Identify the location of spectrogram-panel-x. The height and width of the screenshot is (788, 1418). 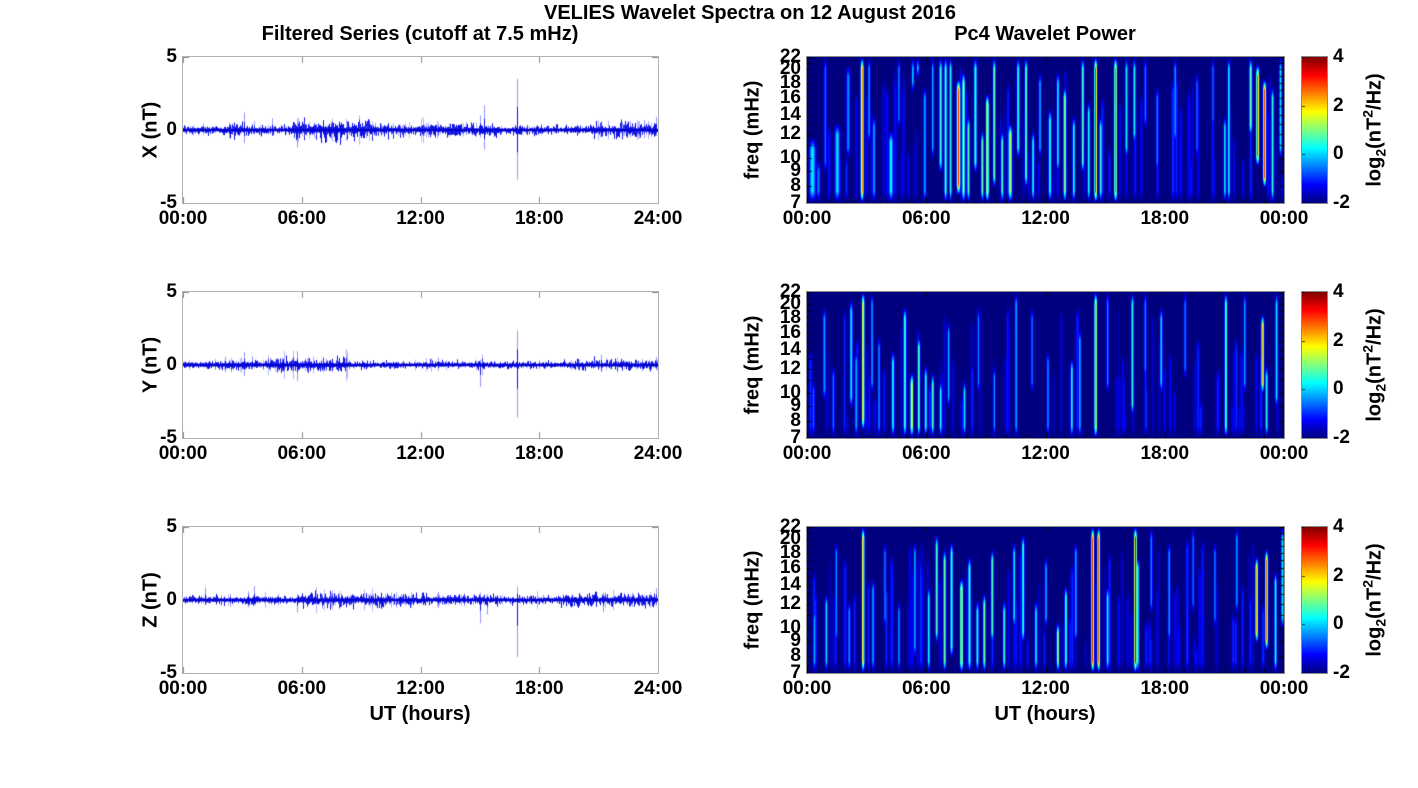
(1045, 130).